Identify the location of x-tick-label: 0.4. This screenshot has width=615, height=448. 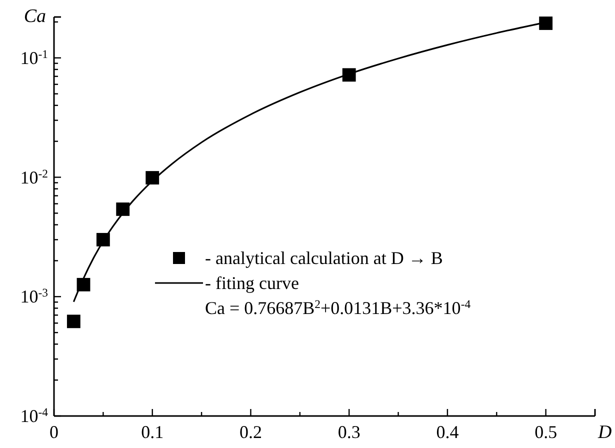
(447, 432).